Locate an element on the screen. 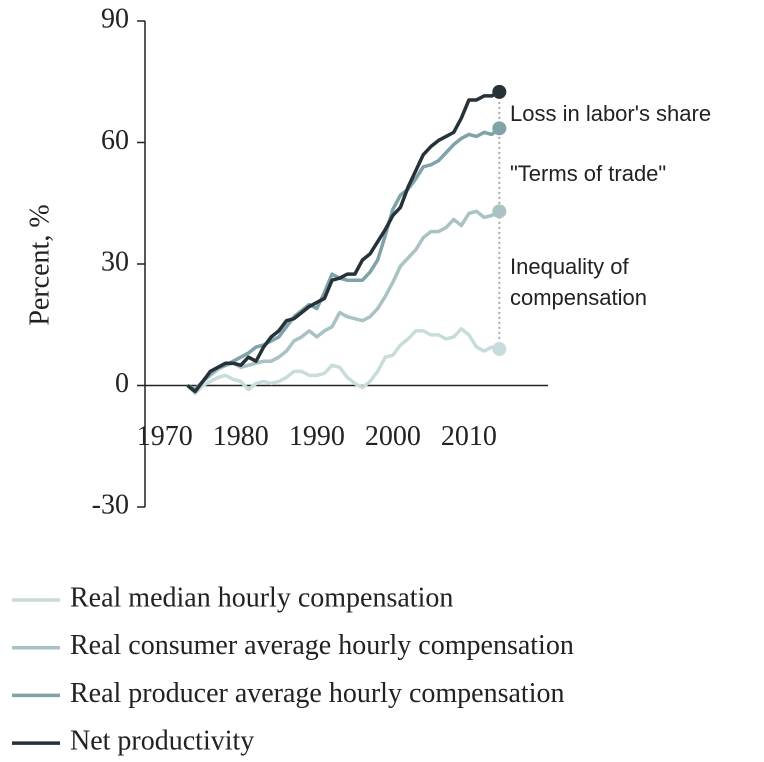  annotation: "Terms of trade" is located at coordinates (588, 173).